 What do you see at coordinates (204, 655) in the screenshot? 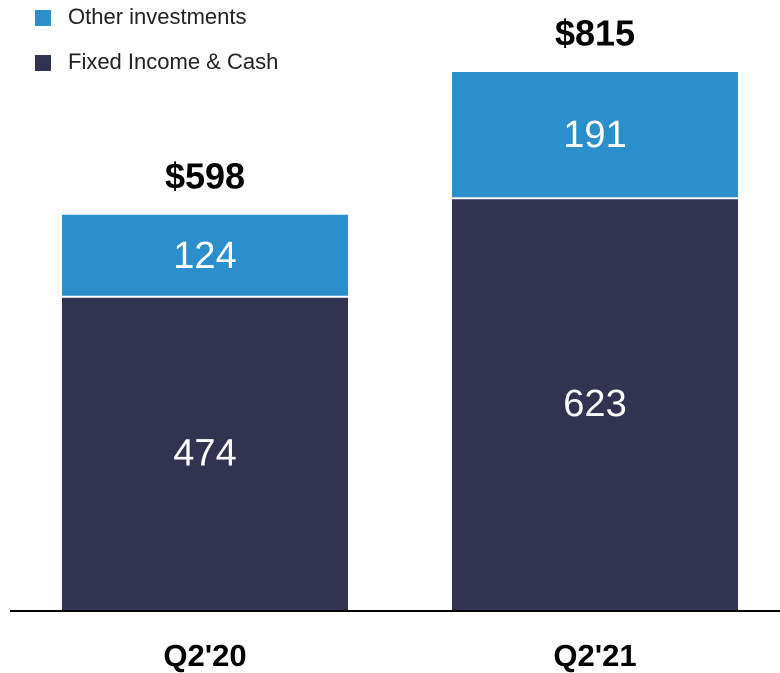
I see `x-tick-label: Q2'20` at bounding box center [204, 655].